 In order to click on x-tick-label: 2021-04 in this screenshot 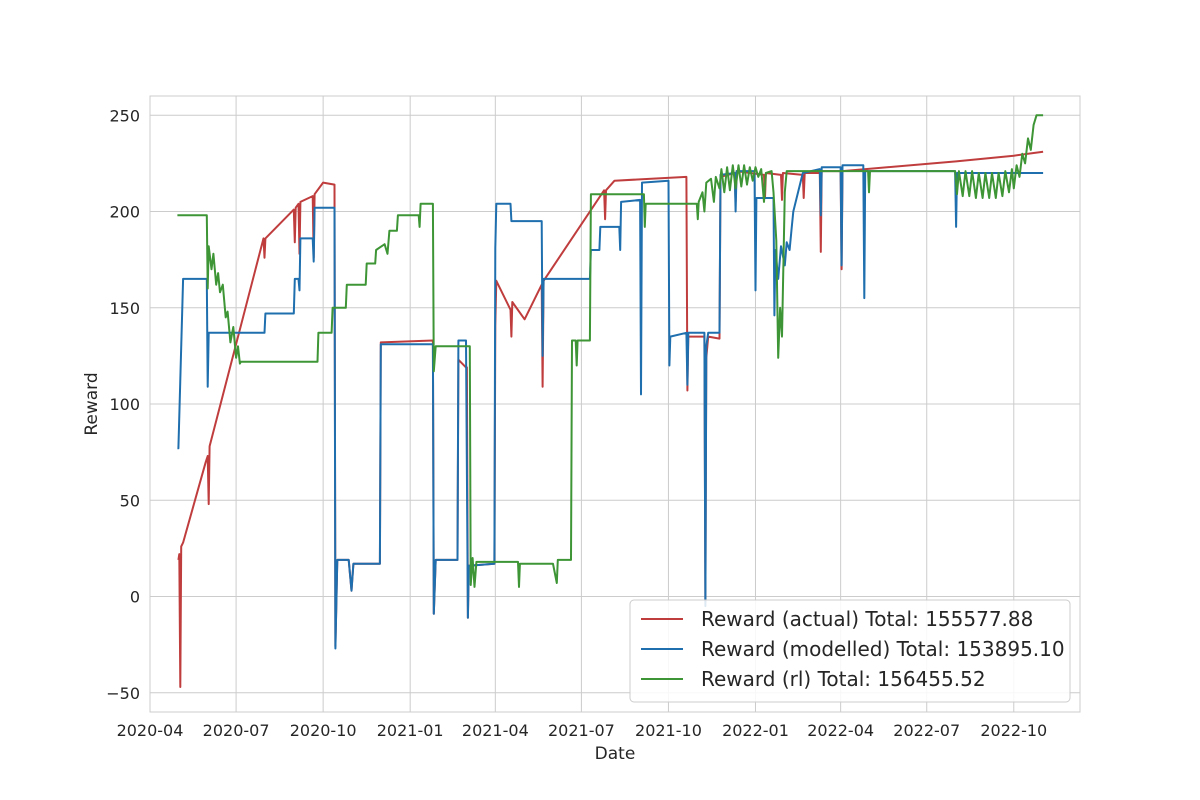, I will do `click(495, 730)`.